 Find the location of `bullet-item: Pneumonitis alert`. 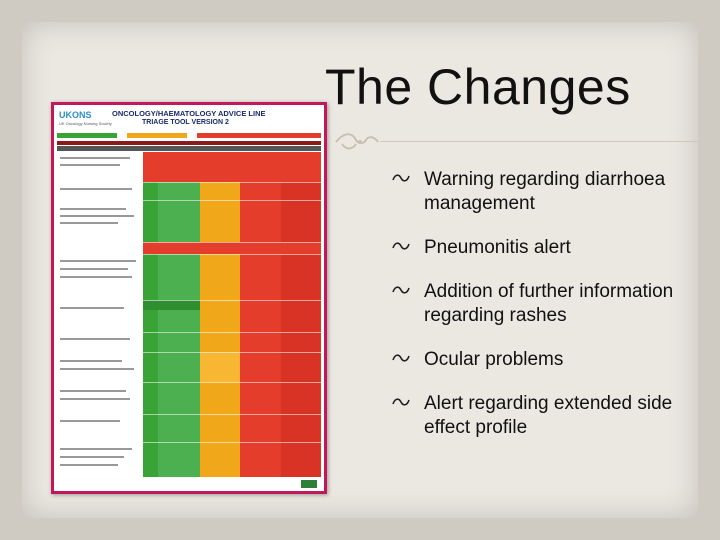

bullet-item: Pneumonitis alert is located at coordinates (542, 248).